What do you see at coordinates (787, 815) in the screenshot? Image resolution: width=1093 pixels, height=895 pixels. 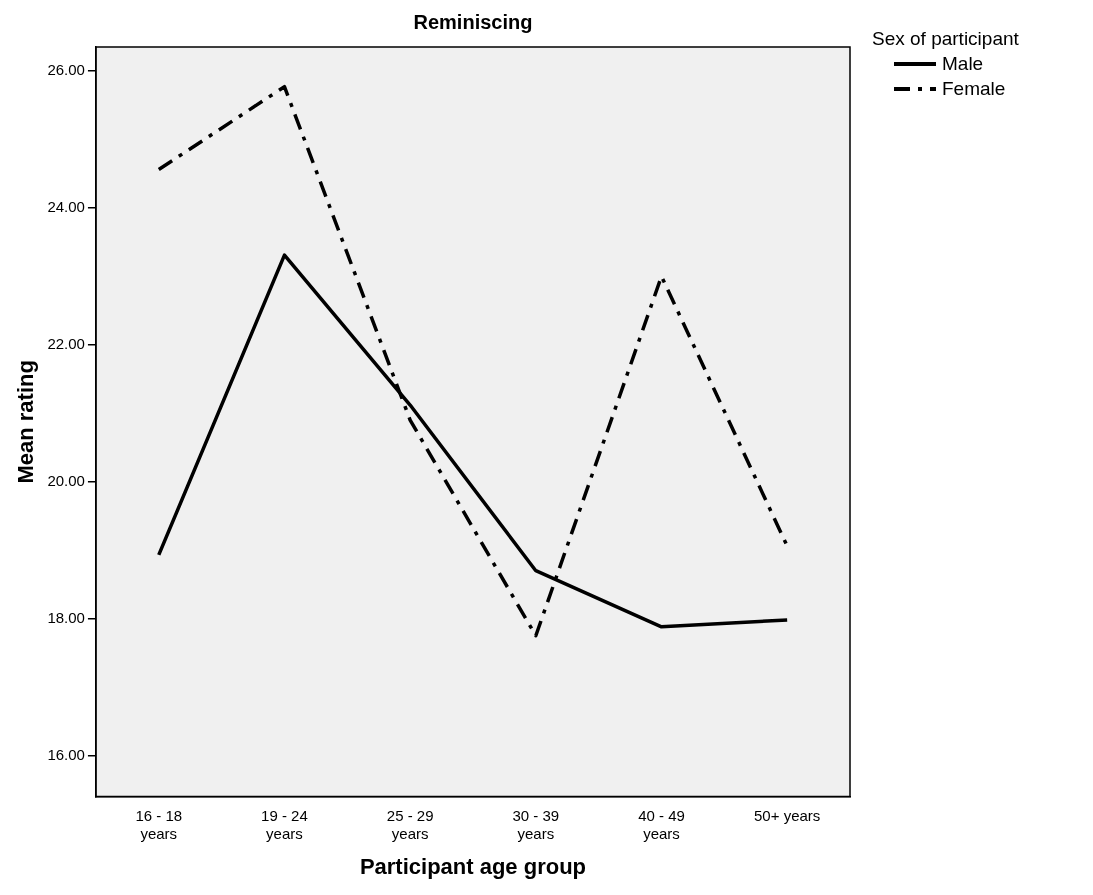 I see `x-tick-label: 50+ years` at bounding box center [787, 815].